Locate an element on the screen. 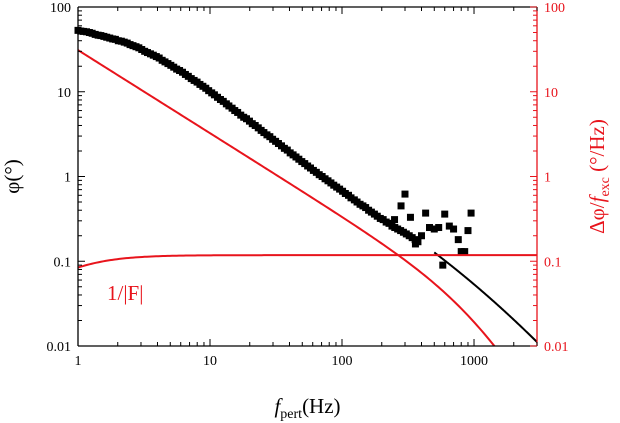 This screenshot has height=423, width=620. x-tick-label: 100 is located at coordinates (342, 361).